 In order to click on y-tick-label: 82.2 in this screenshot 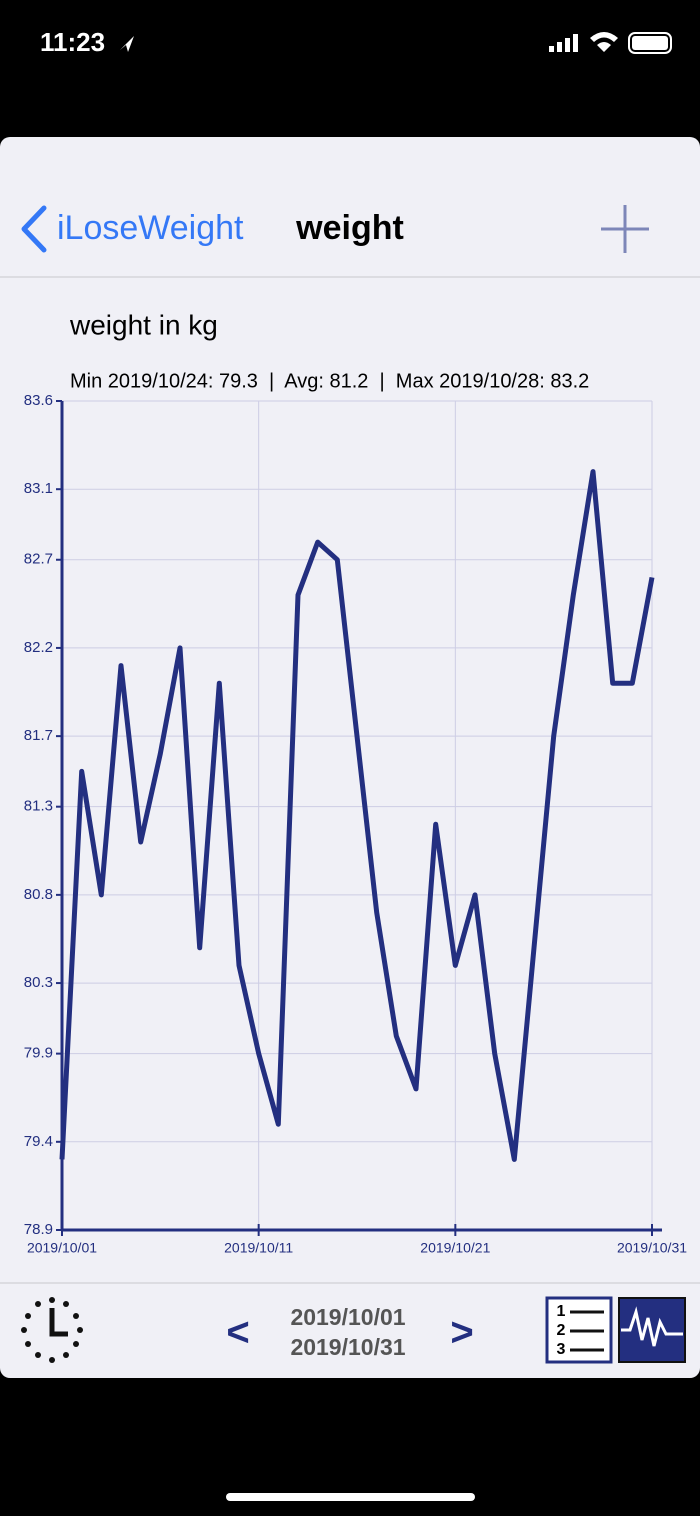, I will do `click(38, 647)`.